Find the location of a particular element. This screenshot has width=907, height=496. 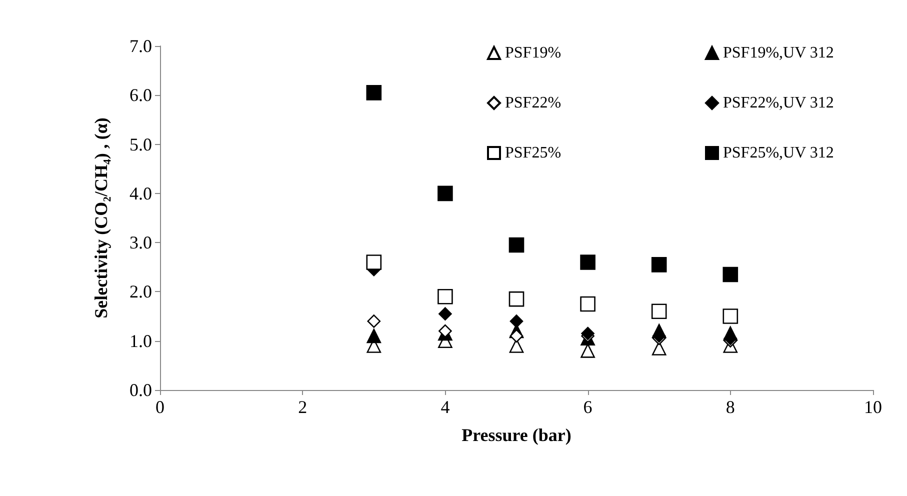

y-axis-title: Selectivity (CO₂/CH₄) , (α) is located at coordinates (101, 218).